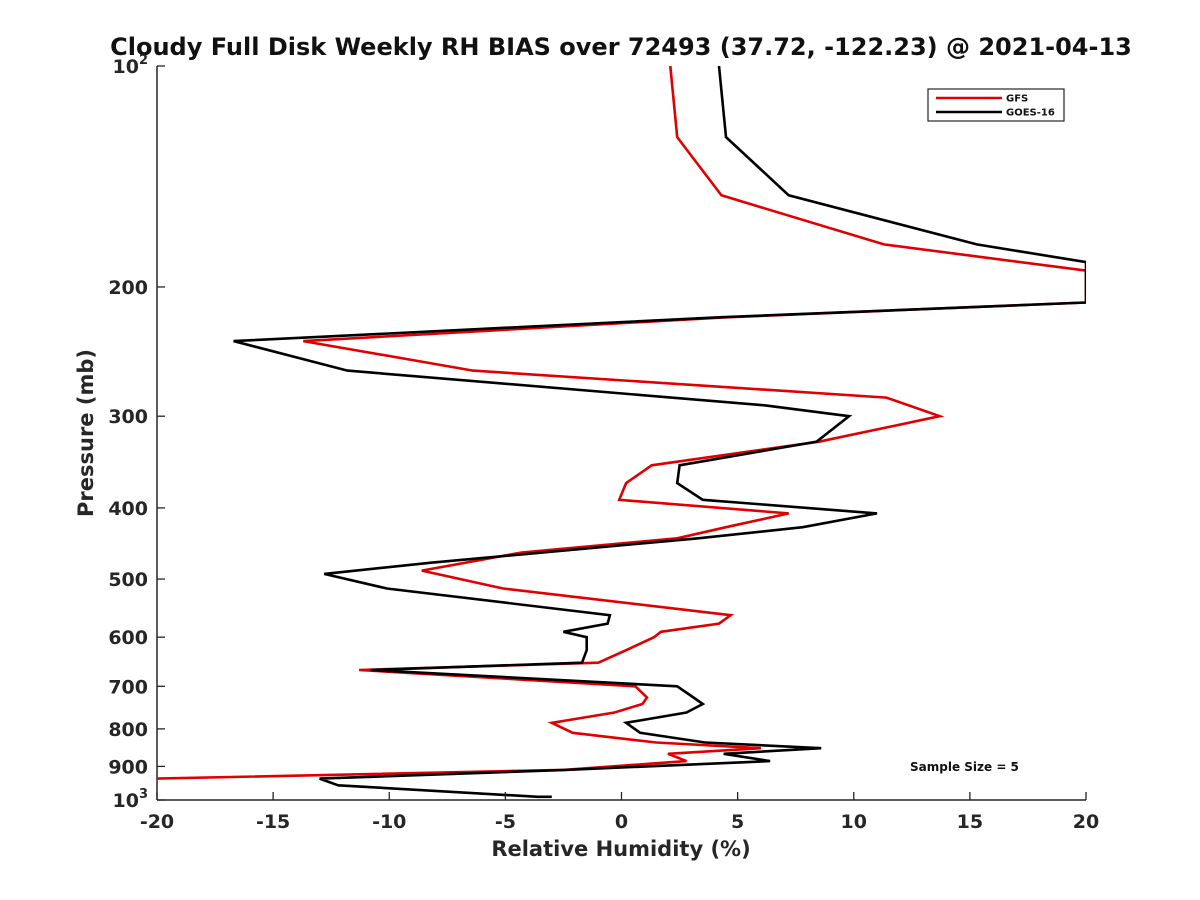 The width and height of the screenshot is (1200, 900). What do you see at coordinates (86, 433) in the screenshot?
I see `y-axis-label: Pressure (mb)` at bounding box center [86, 433].